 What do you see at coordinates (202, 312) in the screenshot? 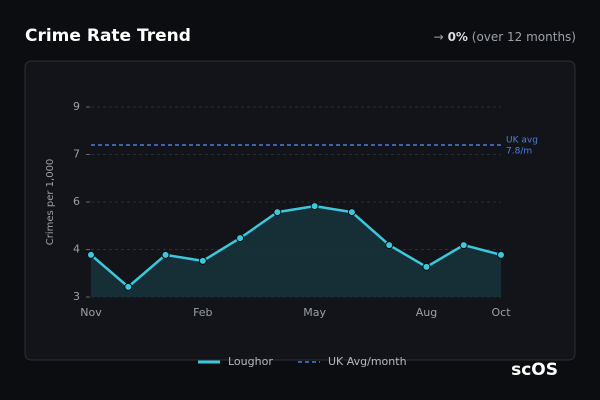
I see `x-tick-label: Feb` at bounding box center [202, 312].